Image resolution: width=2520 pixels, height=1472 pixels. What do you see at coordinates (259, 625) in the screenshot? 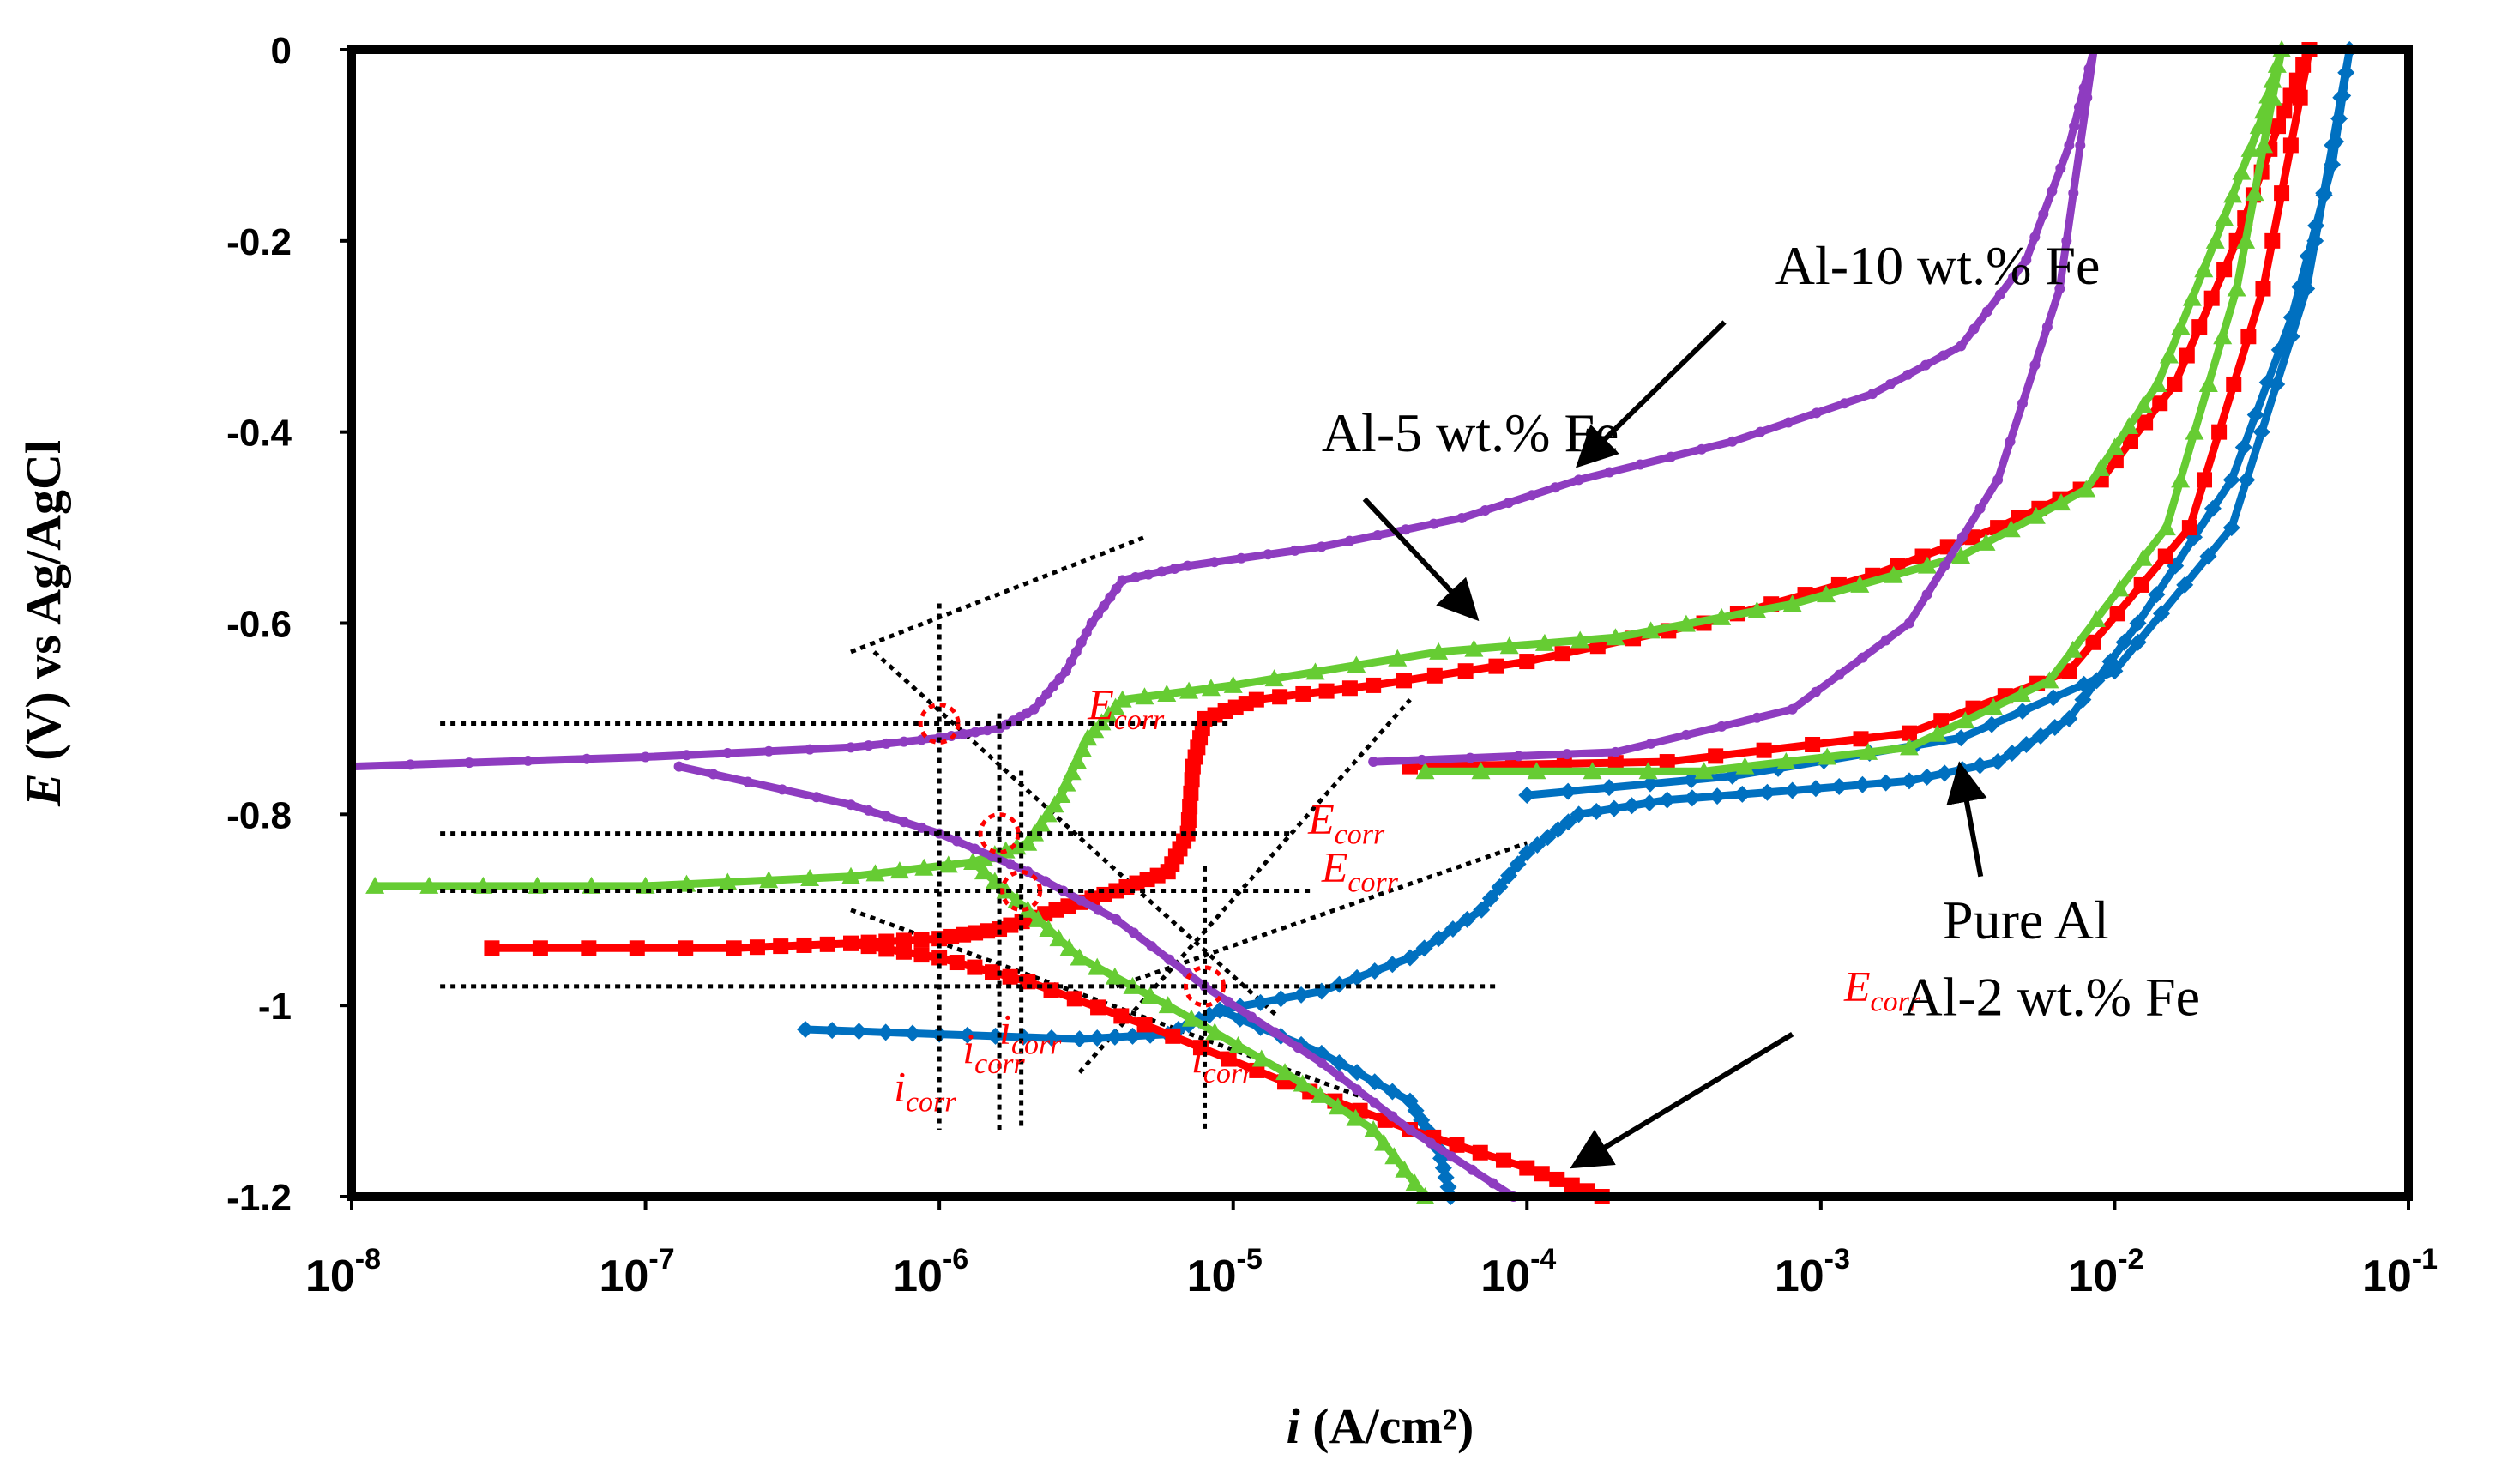
I see `y-tick-label: -0.6` at bounding box center [259, 625].